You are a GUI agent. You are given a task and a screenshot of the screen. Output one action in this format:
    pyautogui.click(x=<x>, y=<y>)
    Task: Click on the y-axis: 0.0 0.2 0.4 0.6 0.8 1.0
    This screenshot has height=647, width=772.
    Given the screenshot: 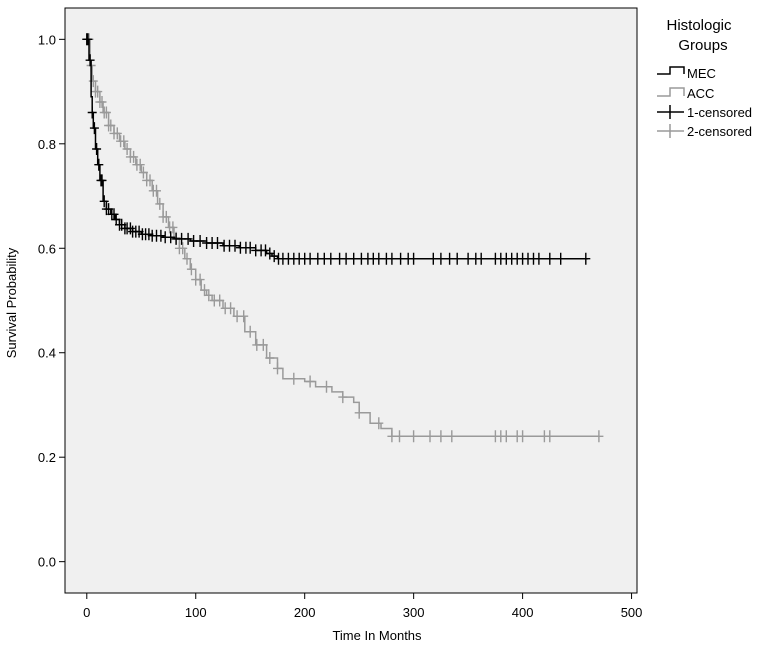 What is the action you would take?
    pyautogui.click(x=51, y=301)
    